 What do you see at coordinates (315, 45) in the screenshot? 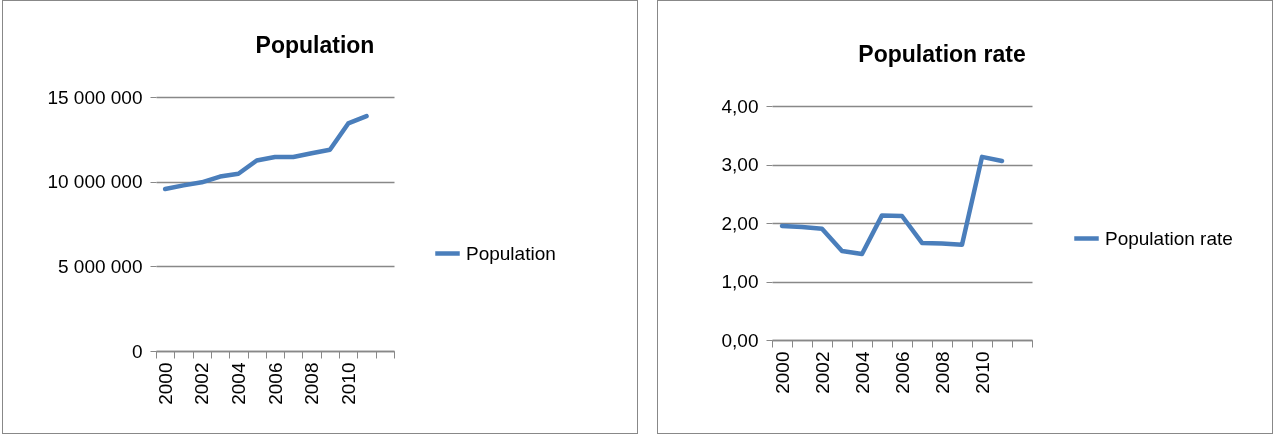
I see `chart-title: Population` at bounding box center [315, 45].